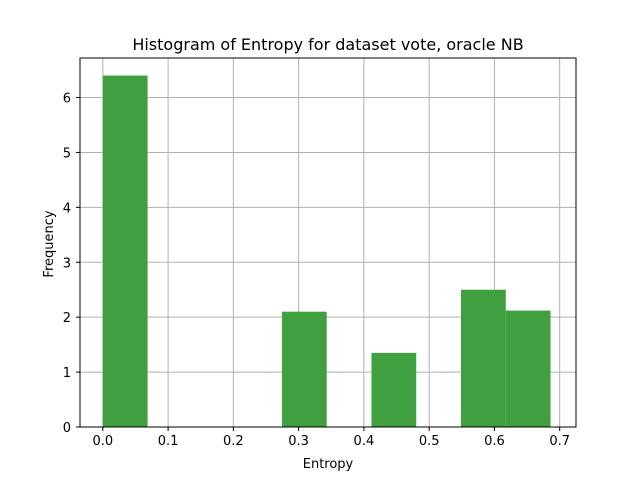 This screenshot has width=640, height=480. I want to click on y-tick-label: 4, so click(67, 208).